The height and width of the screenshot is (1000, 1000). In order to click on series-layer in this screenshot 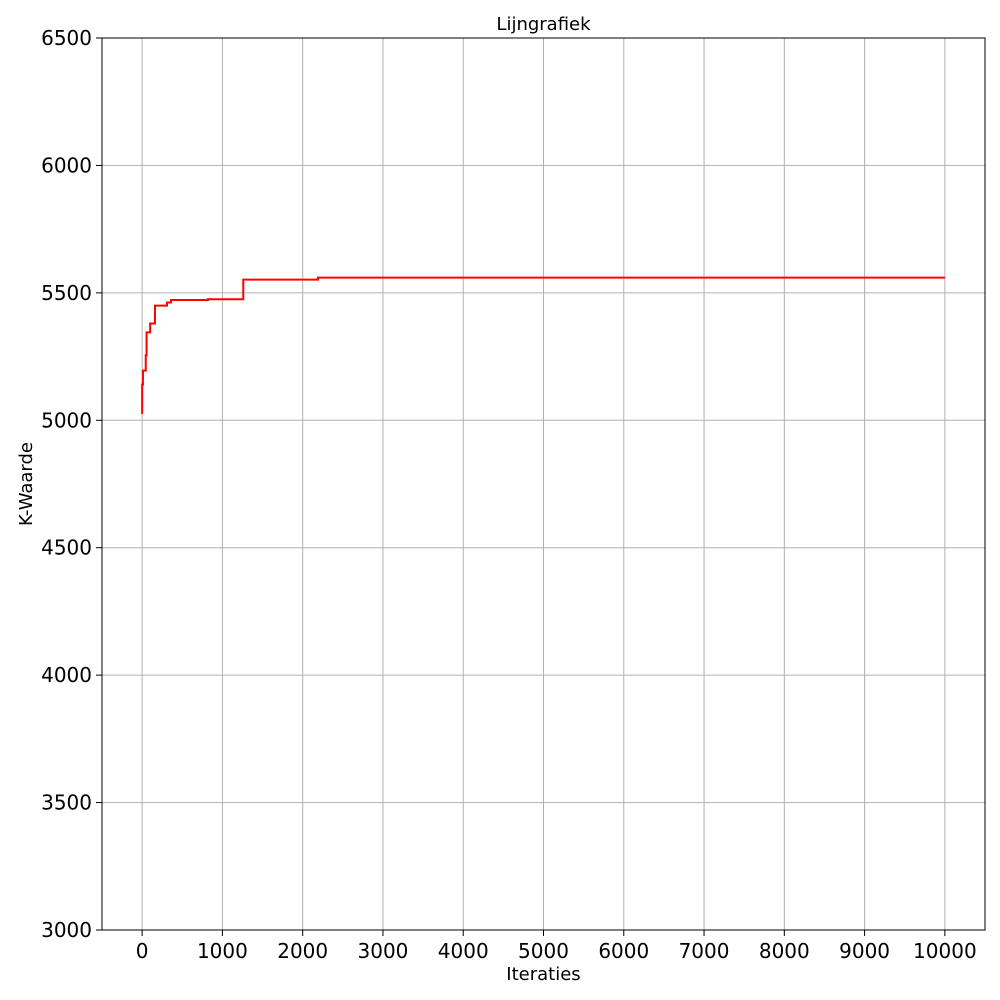, I will do `click(543, 345)`.